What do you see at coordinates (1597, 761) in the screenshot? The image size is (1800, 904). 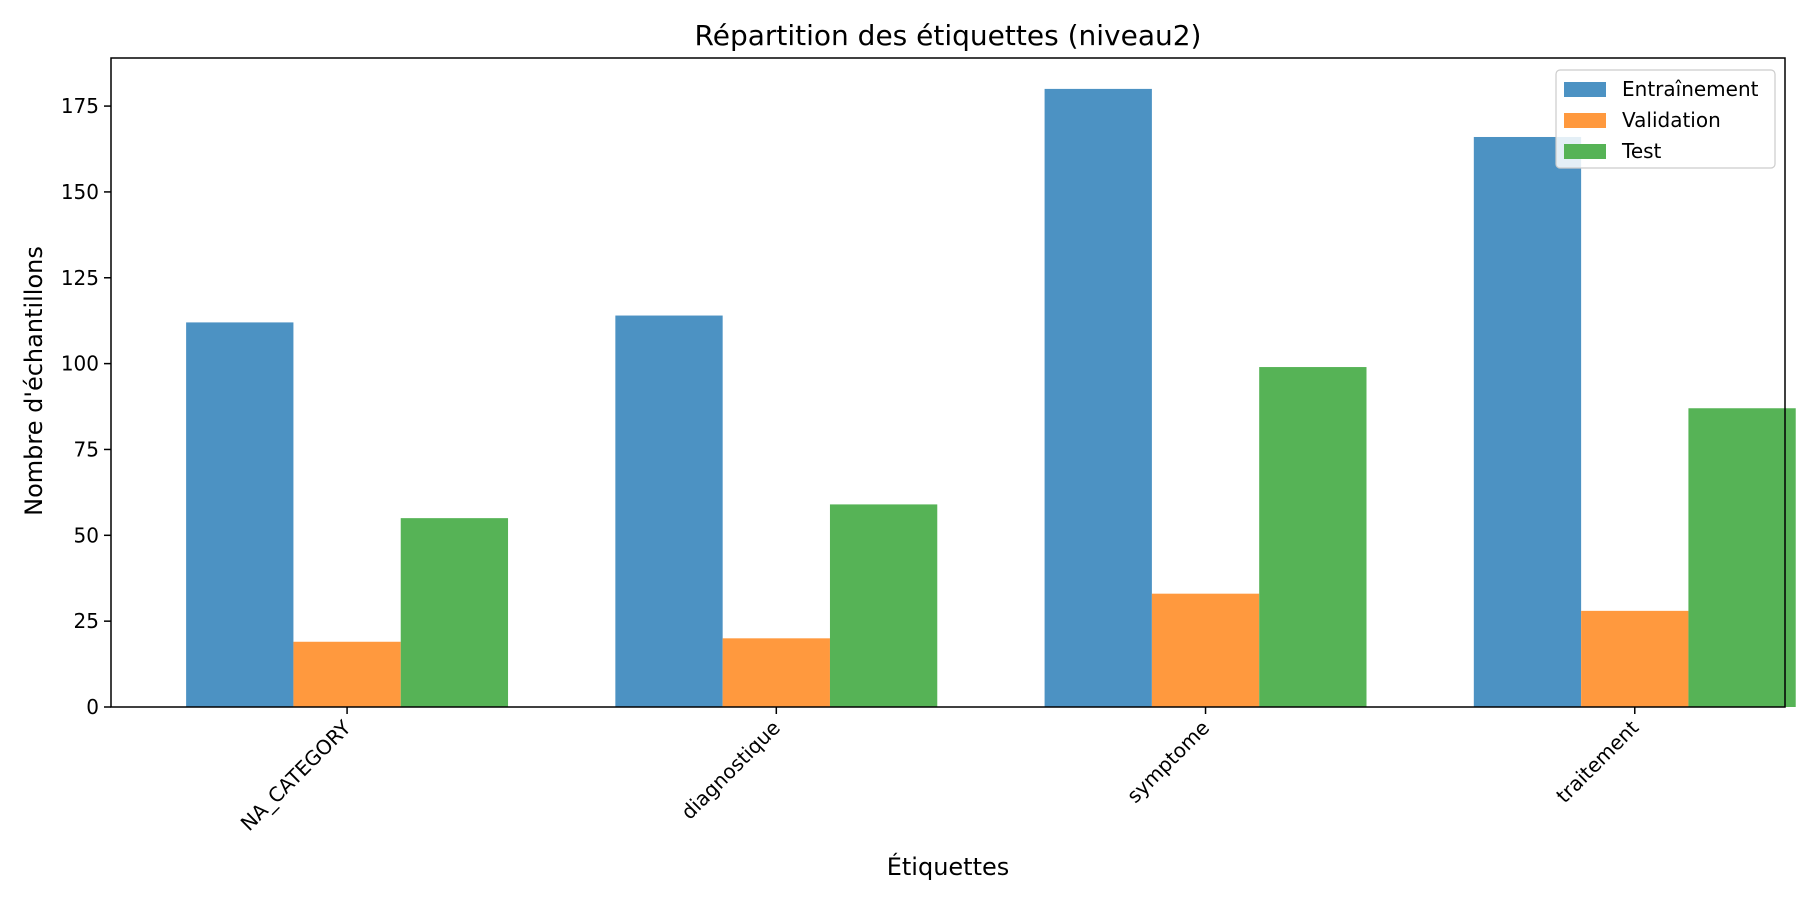 I see `x-tick-label: traitement` at bounding box center [1597, 761].